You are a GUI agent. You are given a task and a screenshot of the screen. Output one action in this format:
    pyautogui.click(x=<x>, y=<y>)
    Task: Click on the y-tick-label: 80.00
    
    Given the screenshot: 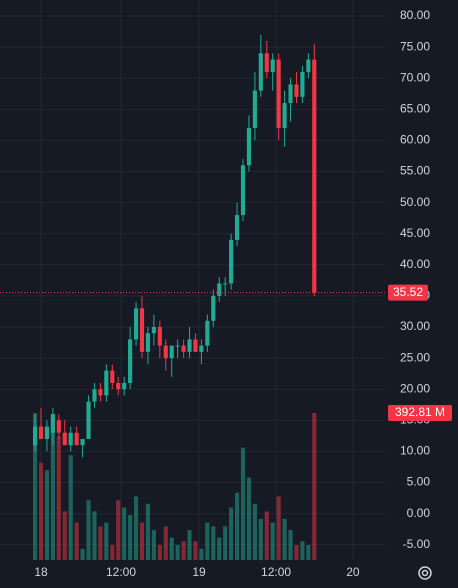 What is the action you would take?
    pyautogui.click(x=415, y=15)
    